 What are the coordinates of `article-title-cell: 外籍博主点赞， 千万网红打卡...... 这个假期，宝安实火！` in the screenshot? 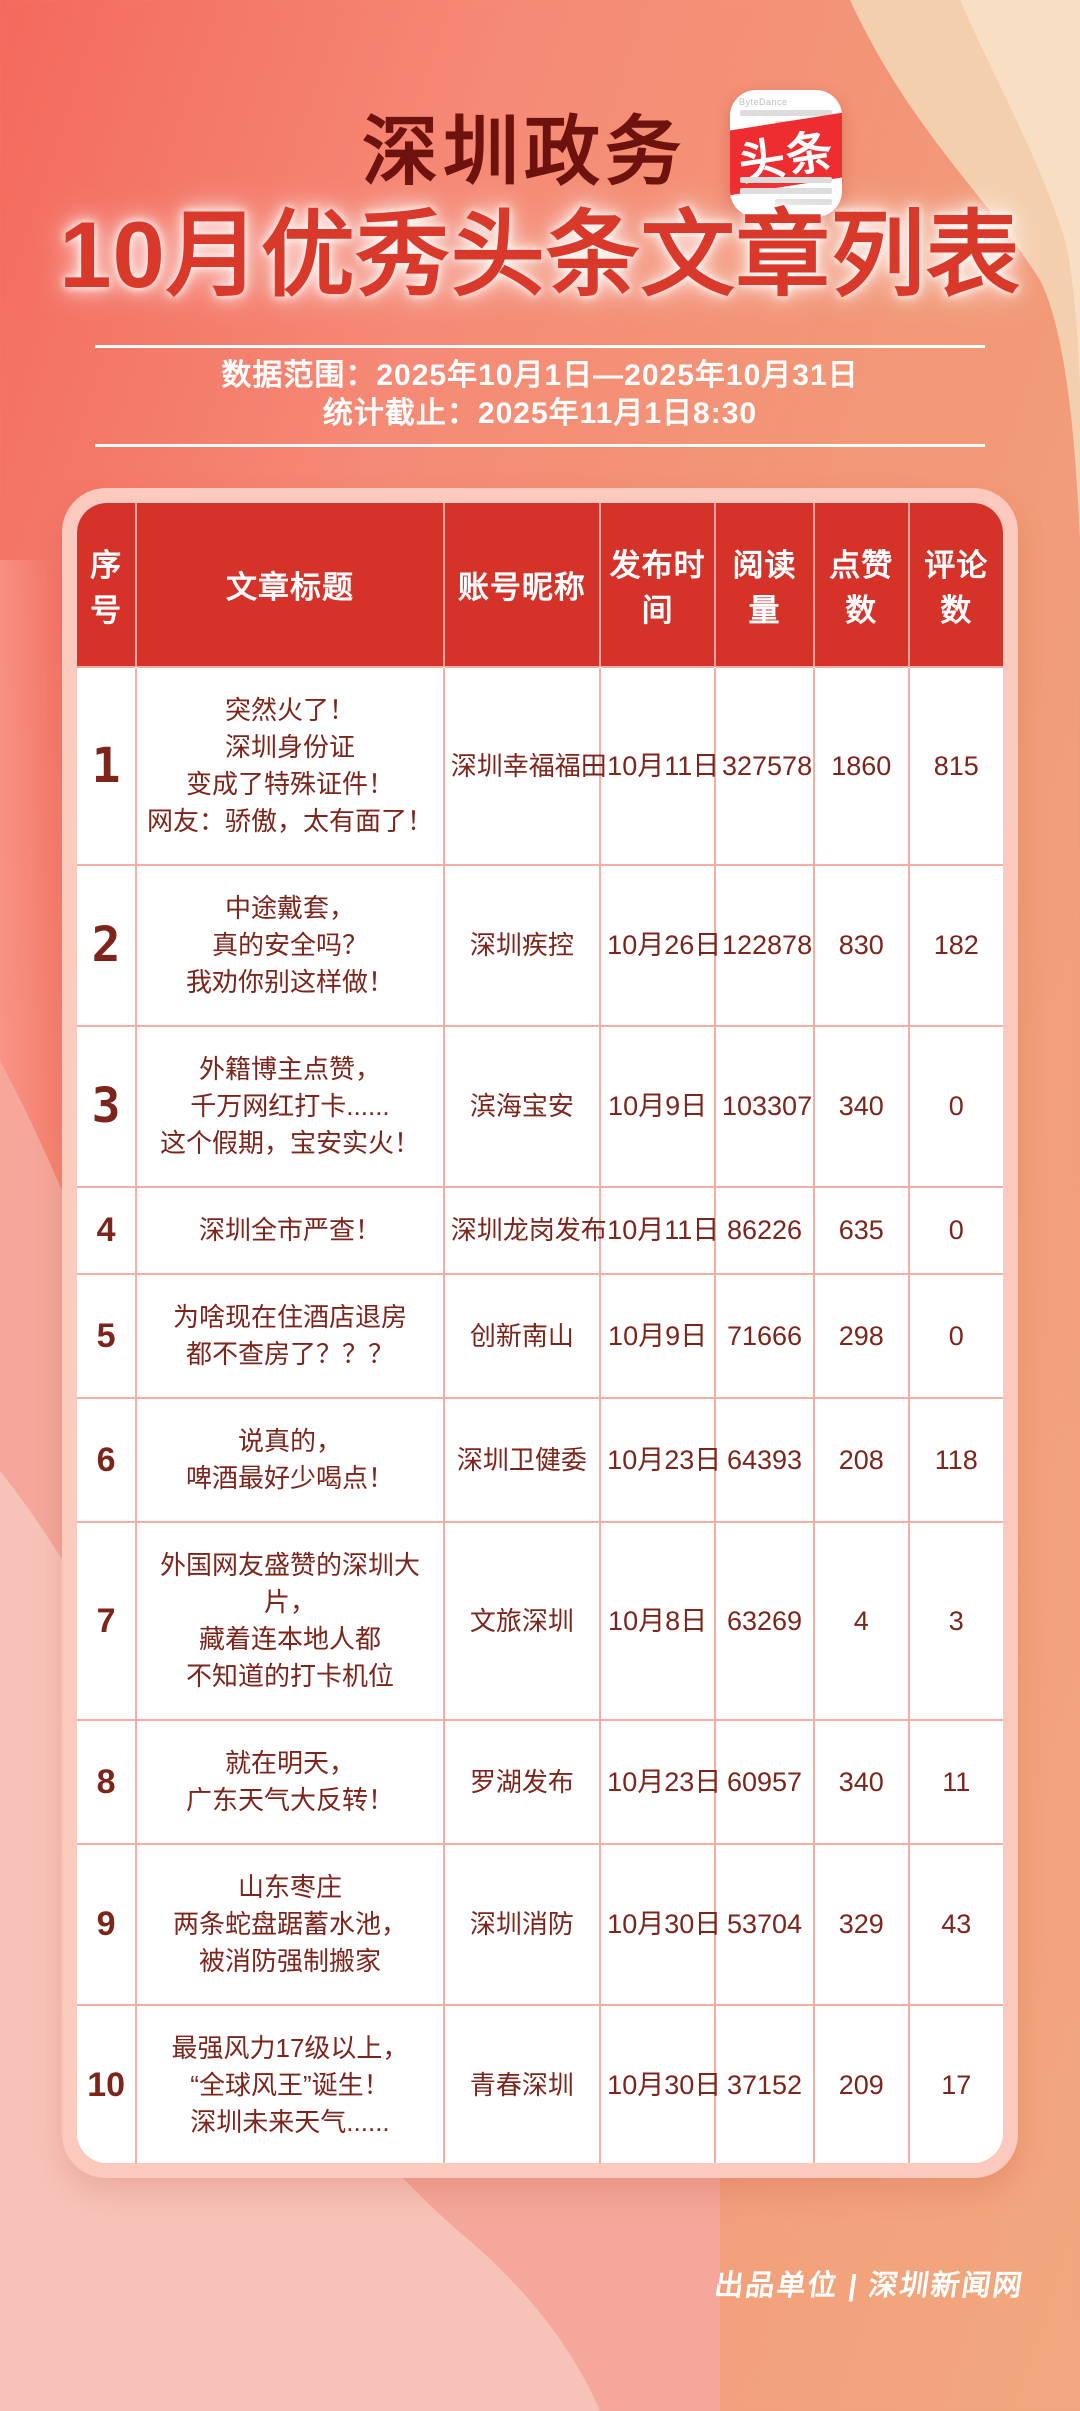 It's located at (290, 1106).